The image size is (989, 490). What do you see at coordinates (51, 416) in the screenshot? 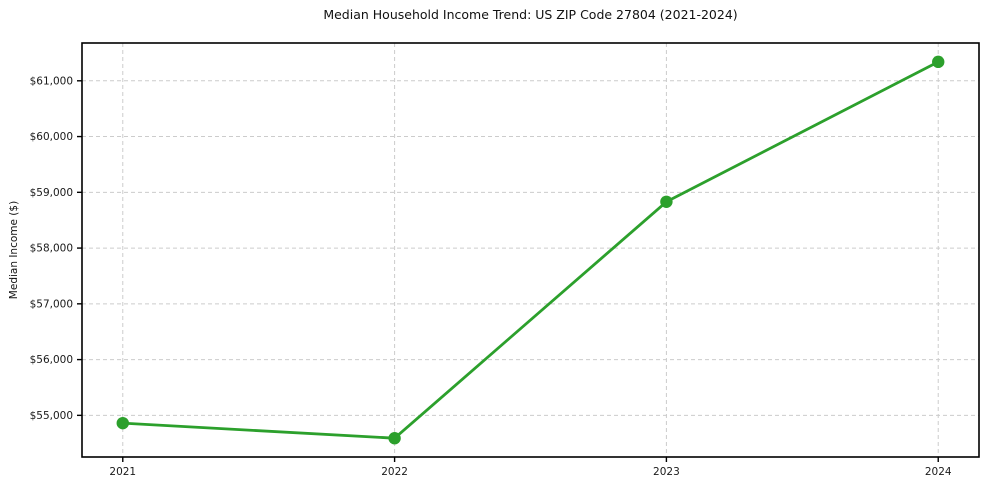
I see `y-tick-label: $55,000` at bounding box center [51, 416].